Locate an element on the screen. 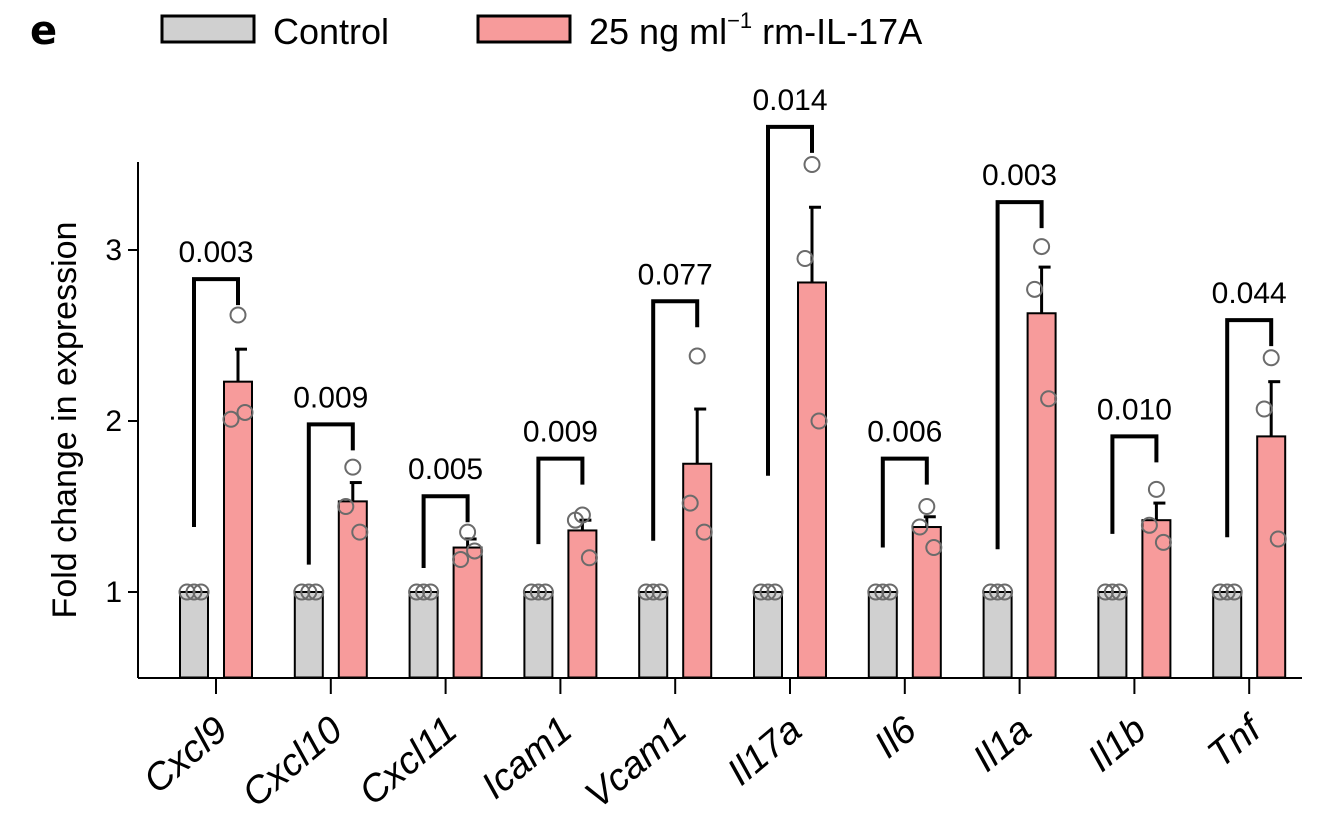 The image size is (1322, 828). bar-control-Il1a is located at coordinates (997, 635).